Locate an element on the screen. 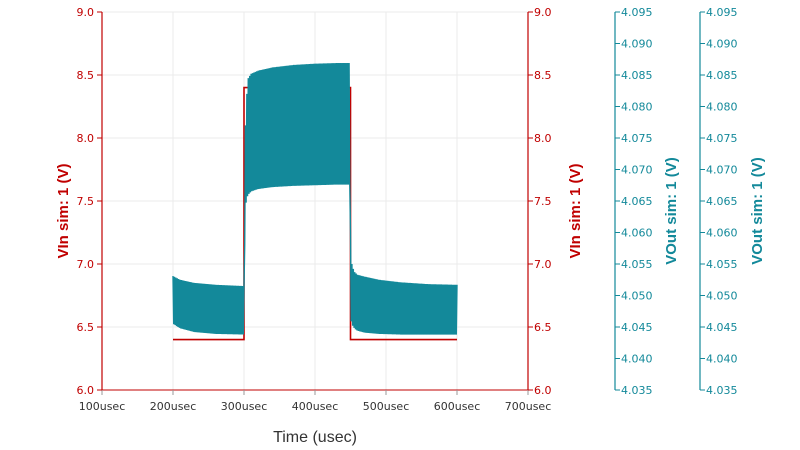 Image resolution: width=800 pixels, height=450 pixels. x-tick-label: 100usec is located at coordinates (102, 406).